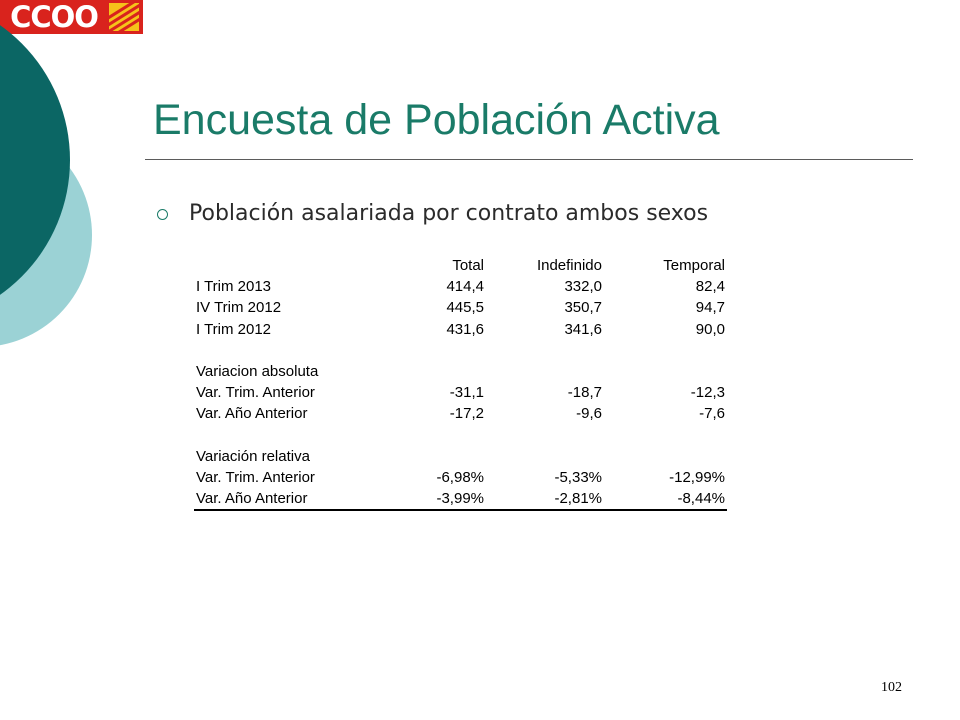 This screenshot has height=720, width=960. I want to click on table-row: I Trim 2013 414,4 332,0 82,4, so click(460, 286).